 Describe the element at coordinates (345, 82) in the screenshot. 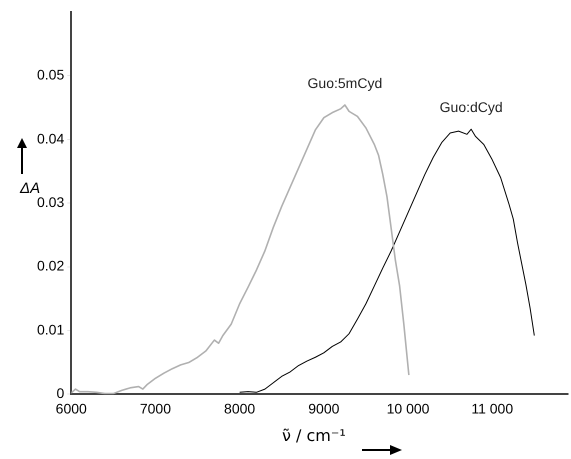

I see `series-label: Guo:5mCyd` at that location.